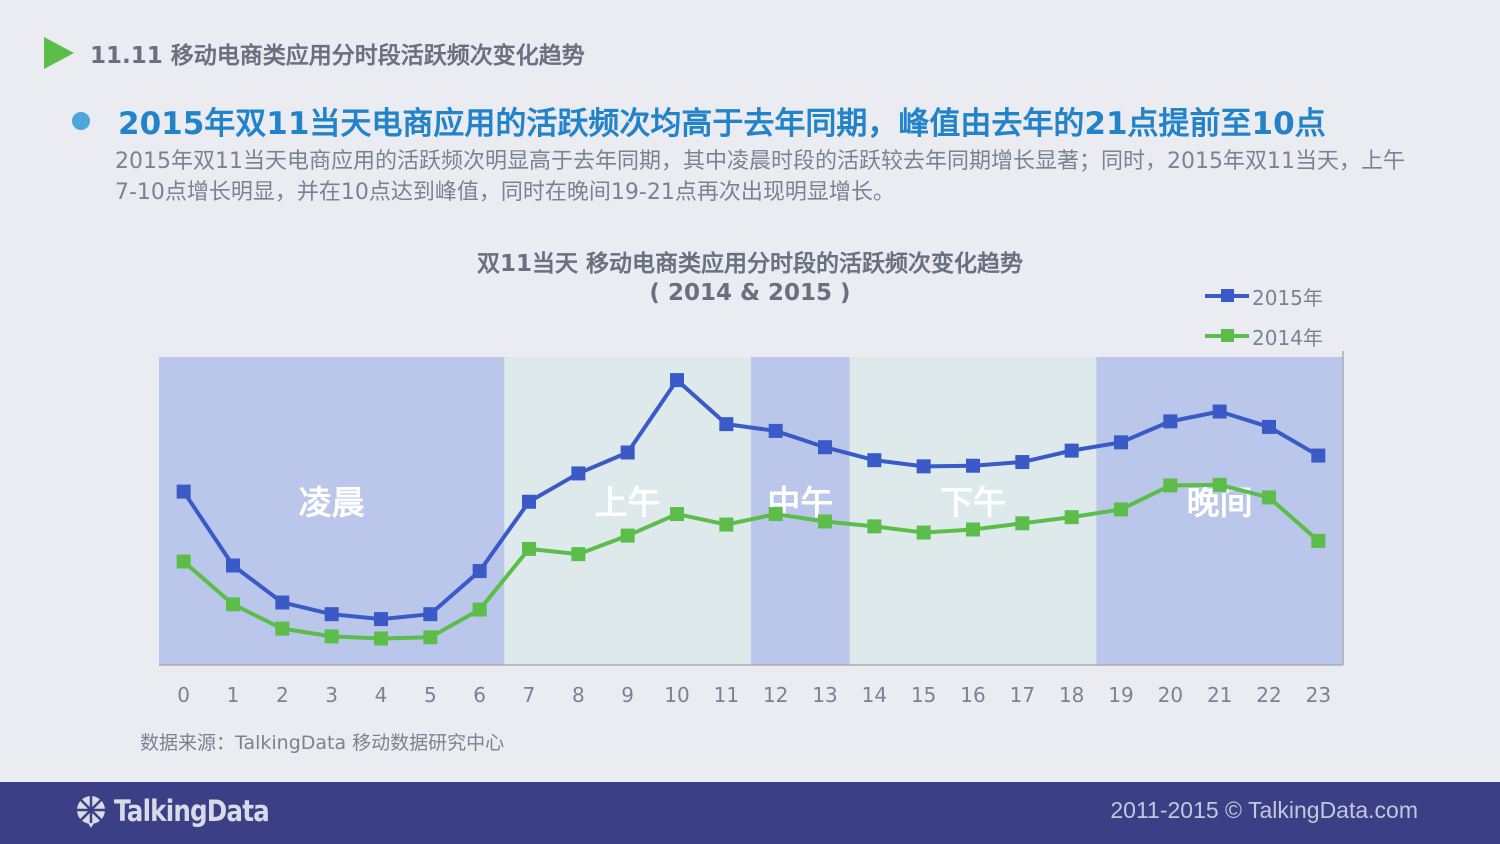 The width and height of the screenshot is (1500, 844). Describe the element at coordinates (775, 695) in the screenshot. I see `x-tick-label-12: 12` at that location.